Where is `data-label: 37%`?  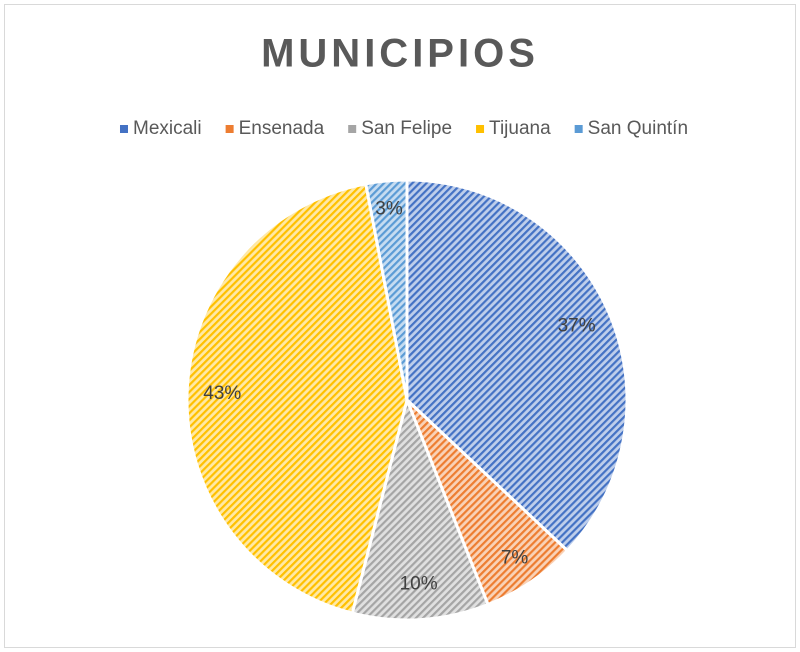
data-label: 37% is located at coordinates (577, 326).